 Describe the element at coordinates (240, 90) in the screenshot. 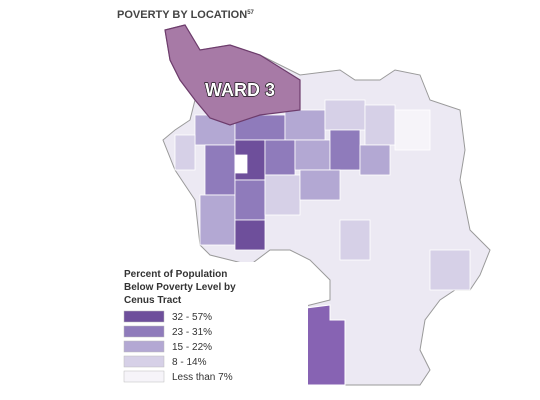

I see `ward-label: WARD 3` at that location.